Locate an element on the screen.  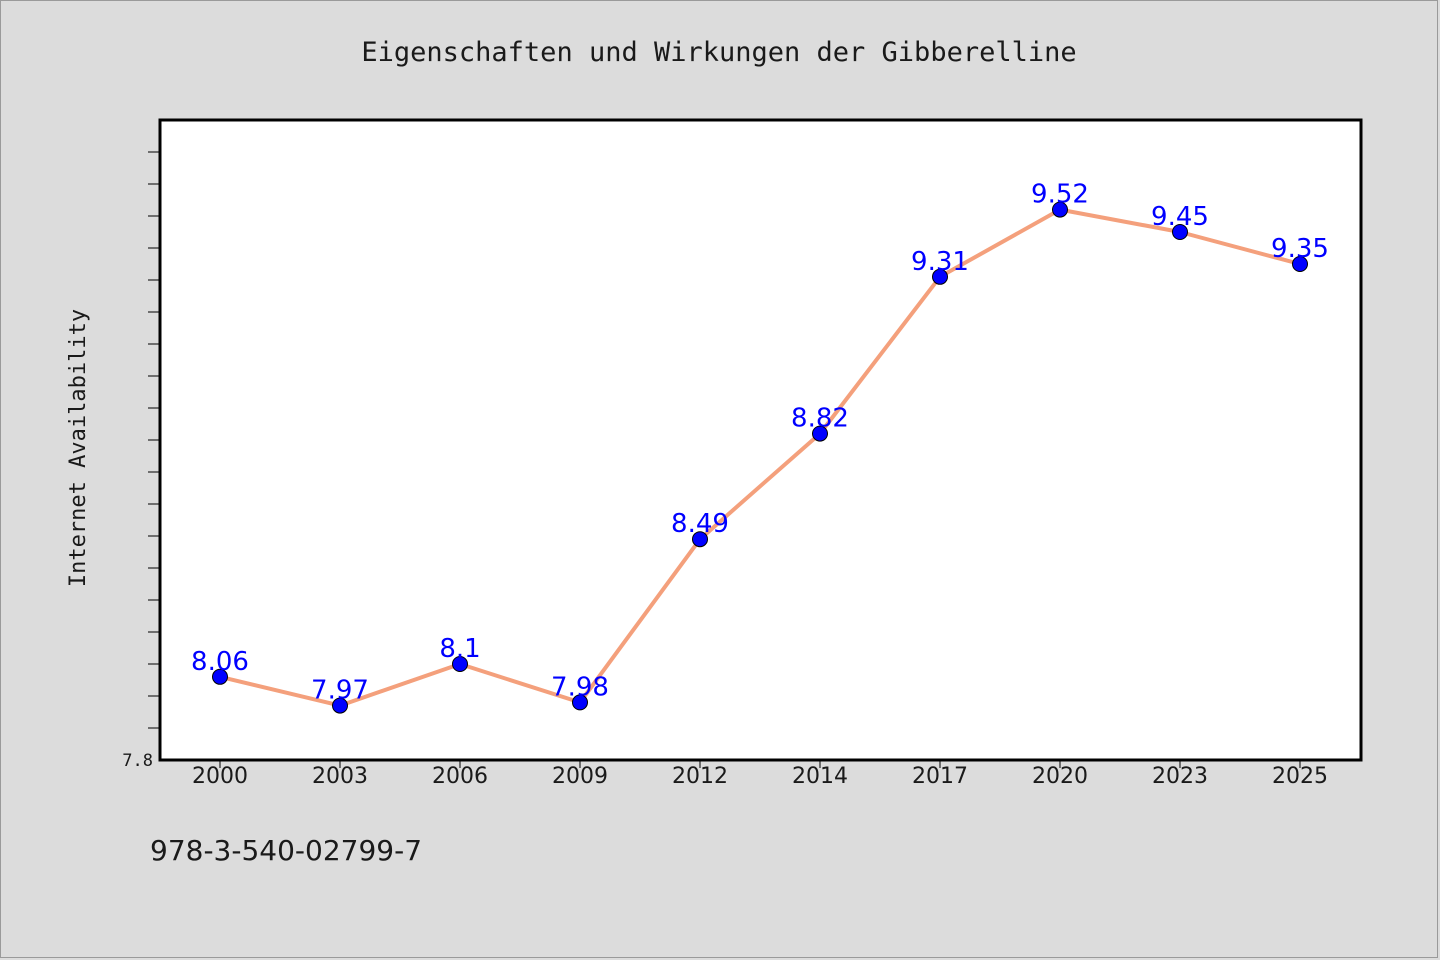
data-label: 8.06 is located at coordinates (220, 662).